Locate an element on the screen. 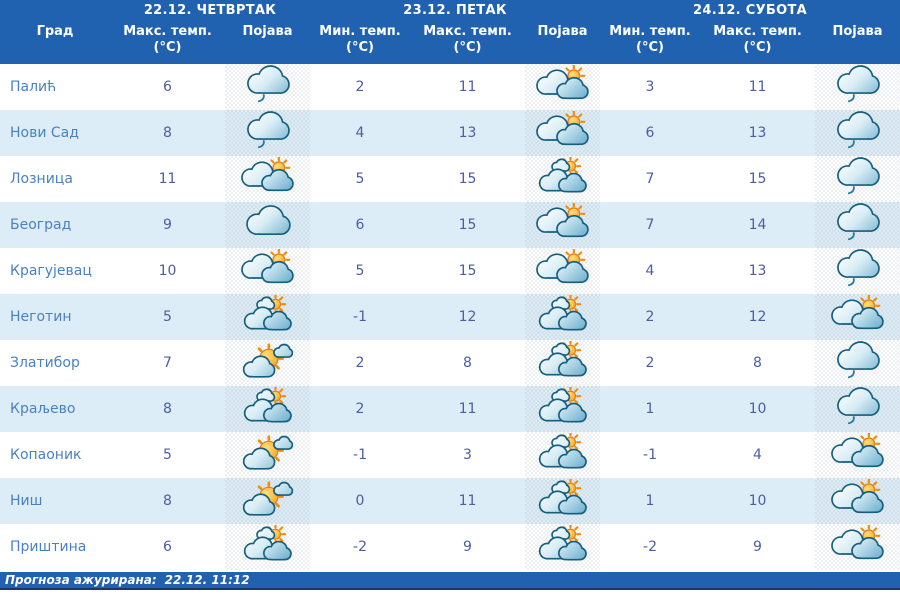 The image size is (900, 599). city-name: Палић is located at coordinates (33, 87).